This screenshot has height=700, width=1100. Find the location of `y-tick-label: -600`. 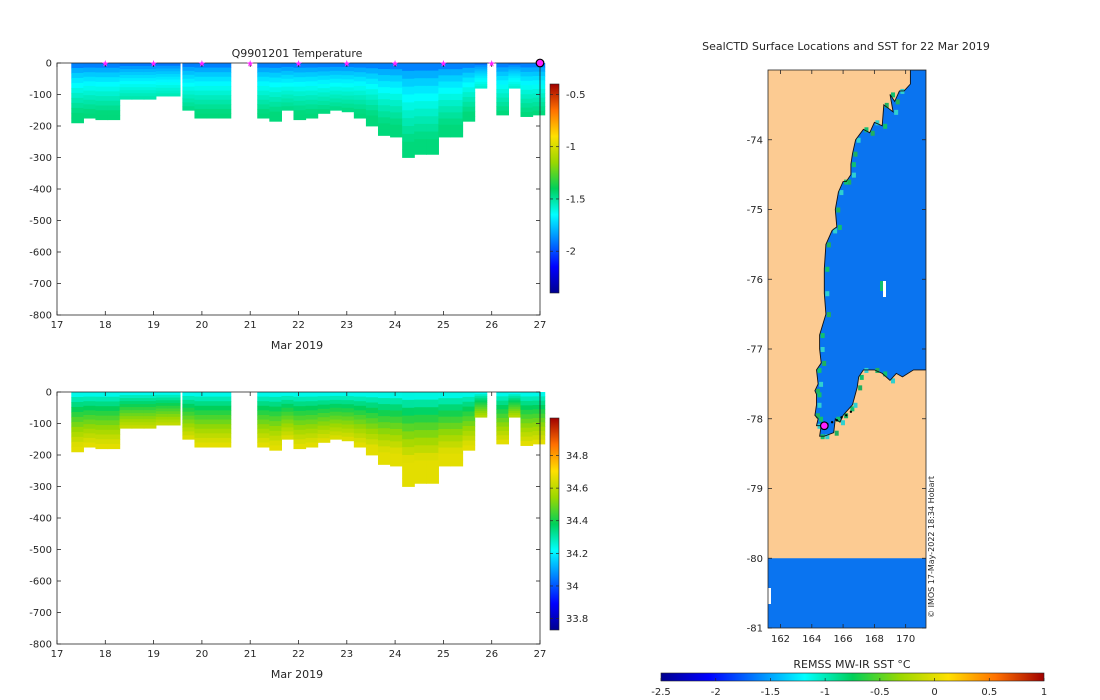

y-tick-label: -600 is located at coordinates (40, 253).